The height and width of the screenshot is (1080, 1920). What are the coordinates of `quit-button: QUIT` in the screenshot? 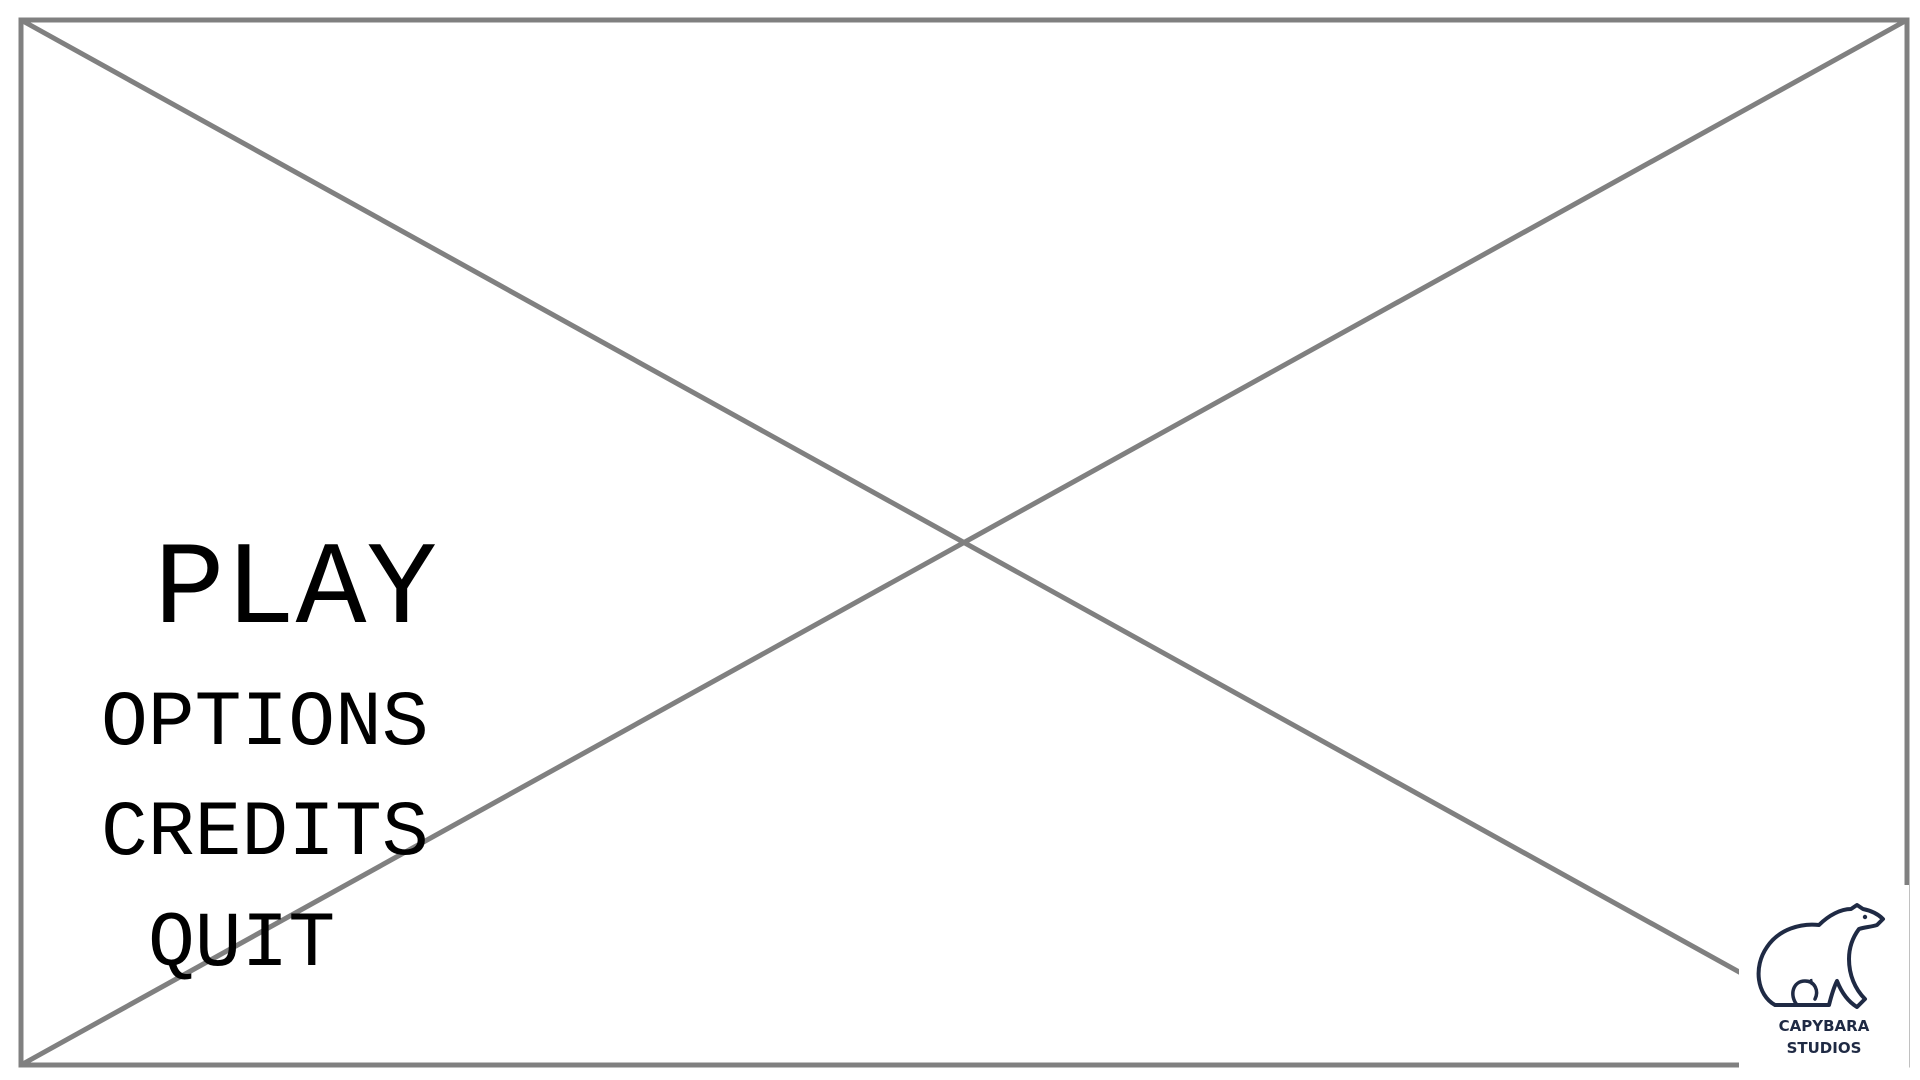 It's located at (242, 945).